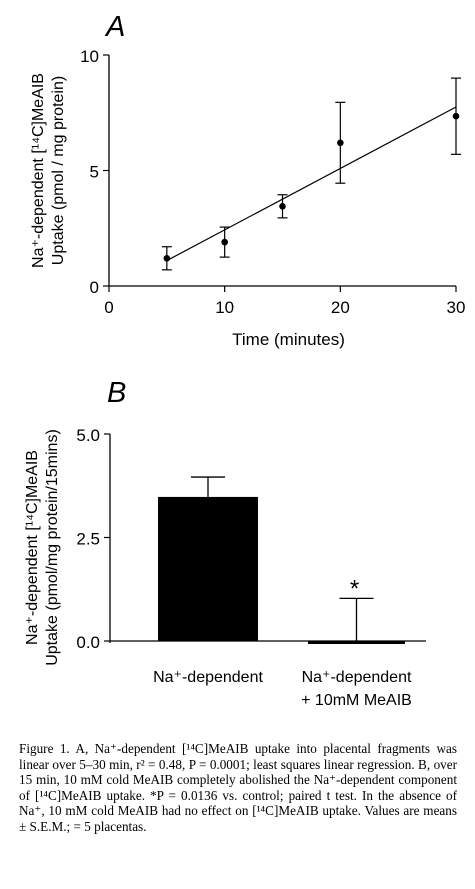  Describe the element at coordinates (340, 307) in the screenshot. I see `panel-a-x-tick-label: 20` at that location.